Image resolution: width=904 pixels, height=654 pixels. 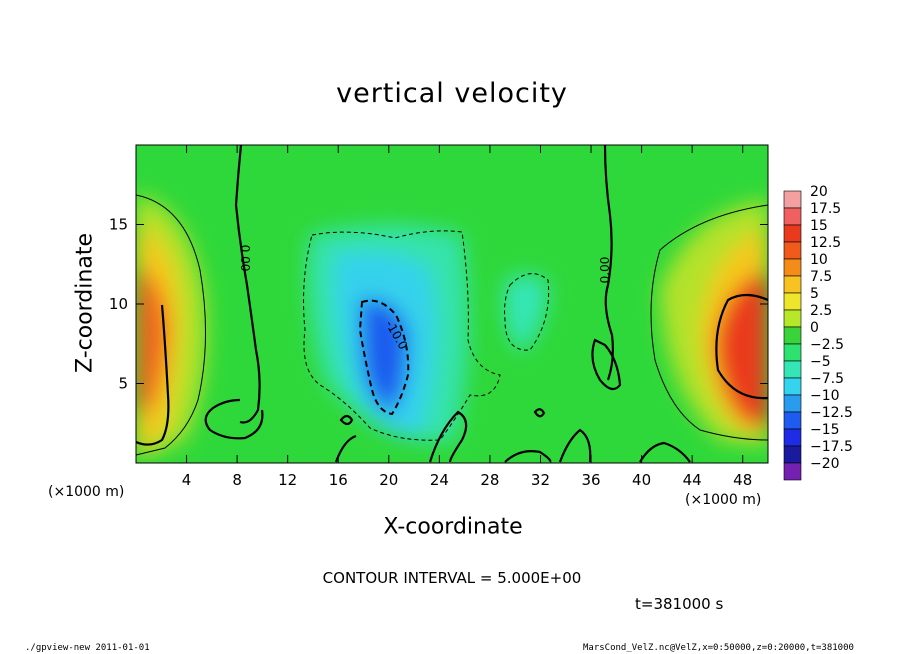 What do you see at coordinates (118, 304) in the screenshot?
I see `y-tick-label: 10` at bounding box center [118, 304].